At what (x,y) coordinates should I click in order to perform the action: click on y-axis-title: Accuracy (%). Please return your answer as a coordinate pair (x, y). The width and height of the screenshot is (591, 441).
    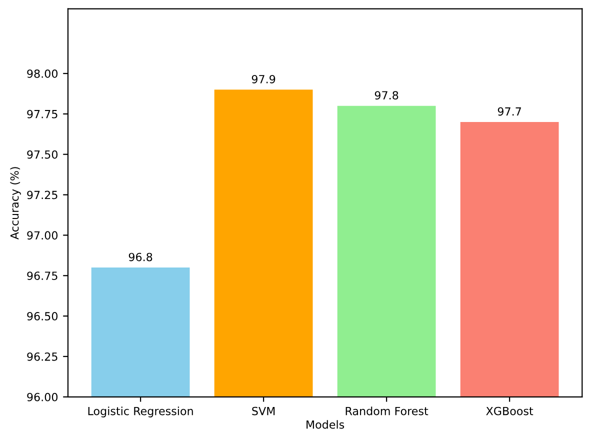
    Looking at the image, I should click on (15, 203).